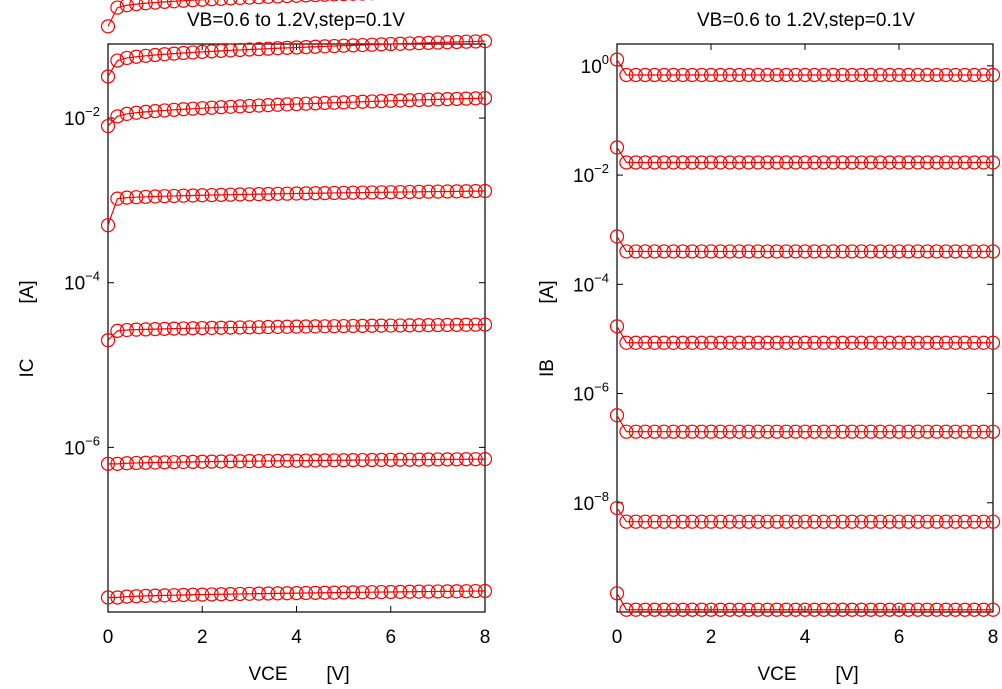 This screenshot has height=689, width=1002. I want to click on ic-series-line-vb-0.6, so click(297, 594).